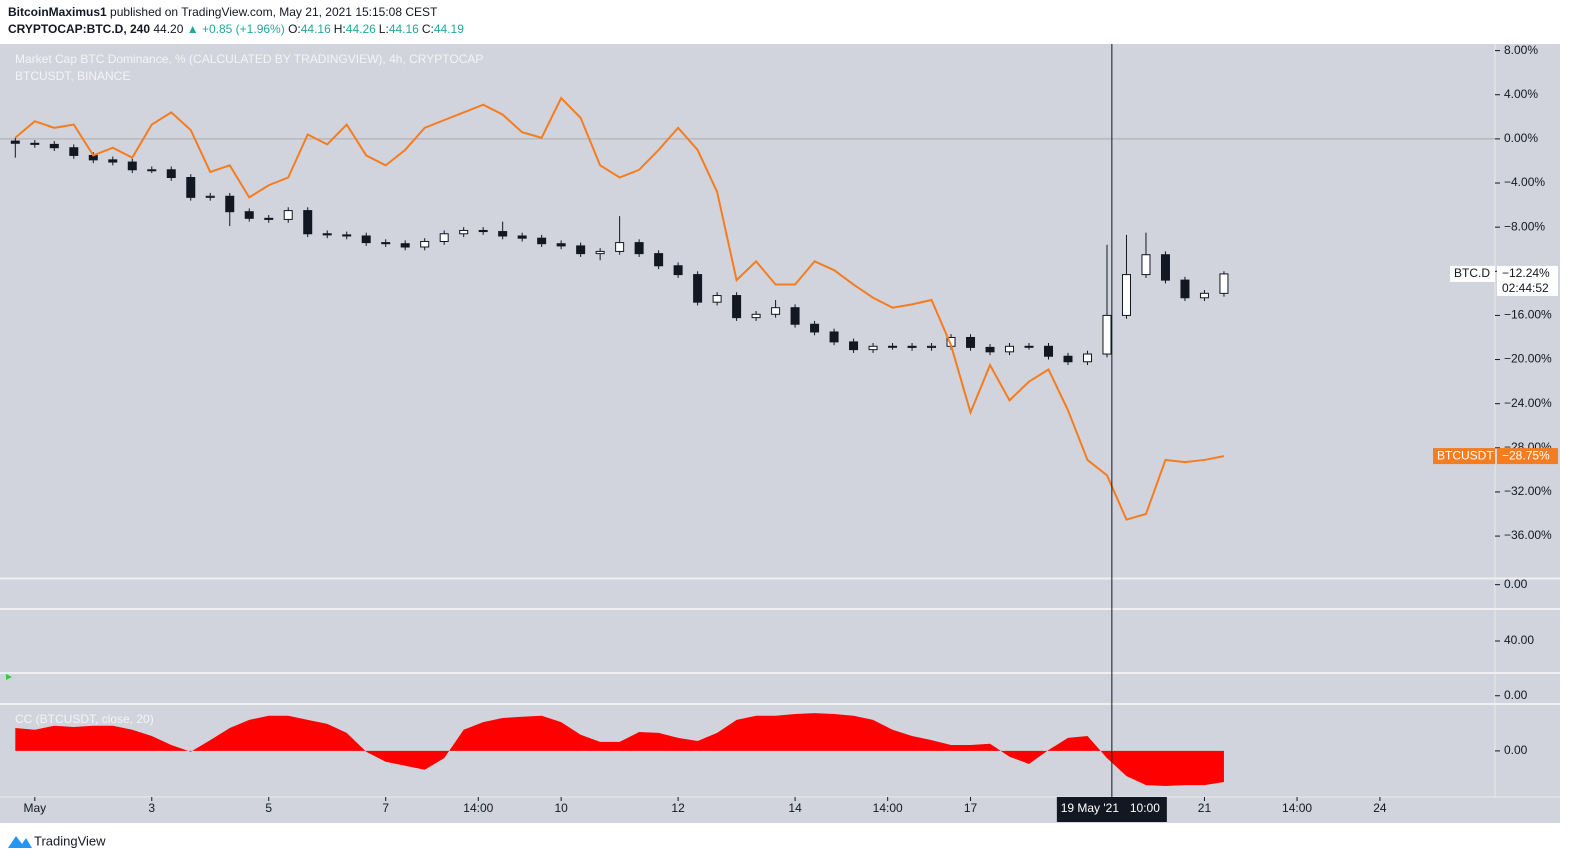 Image resolution: width=1580 pixels, height=867 pixels. I want to click on marker, so click(9, 677).